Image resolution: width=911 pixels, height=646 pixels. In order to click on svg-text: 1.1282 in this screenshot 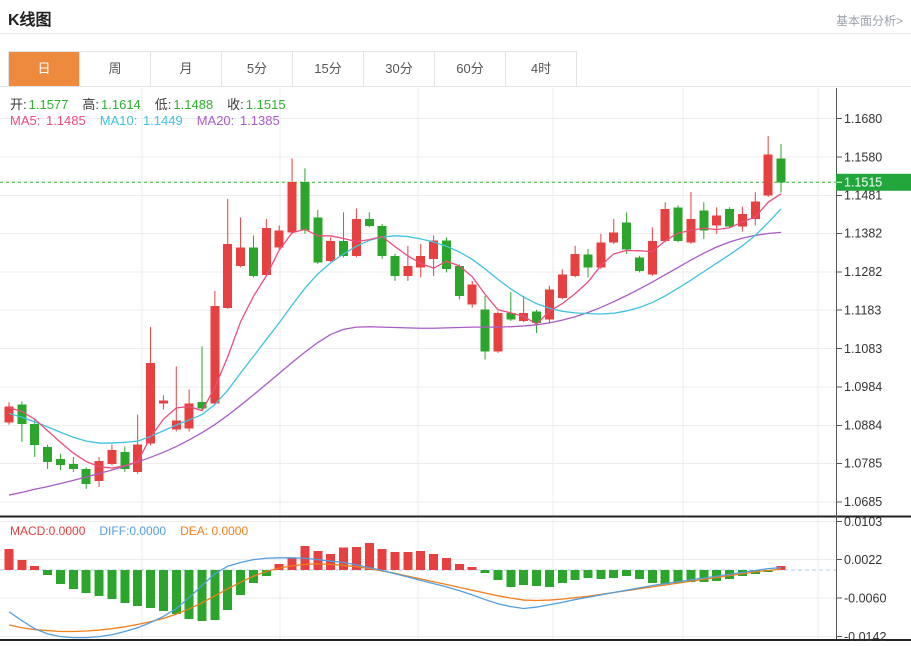, I will do `click(863, 272)`.